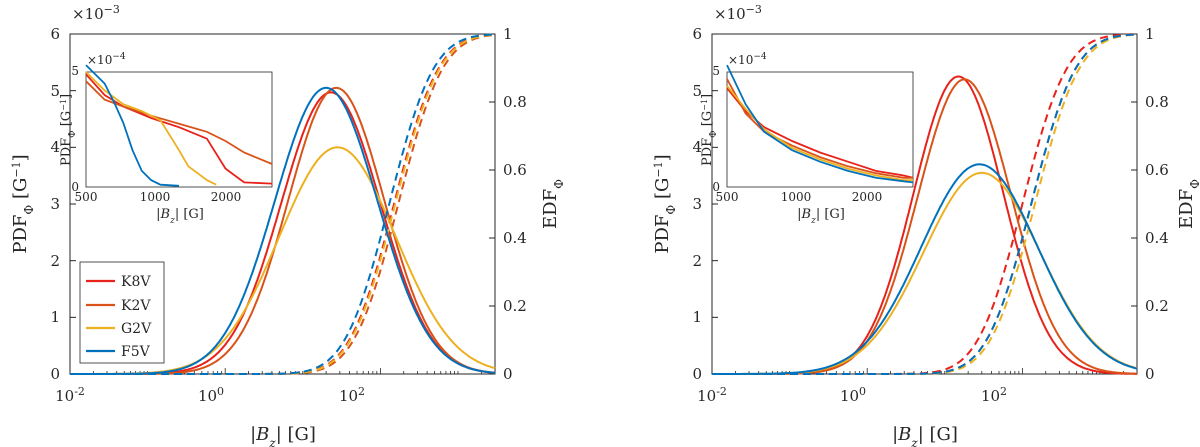  I want to click on left-x-axis-label: |Bz| [G], so click(283, 435).